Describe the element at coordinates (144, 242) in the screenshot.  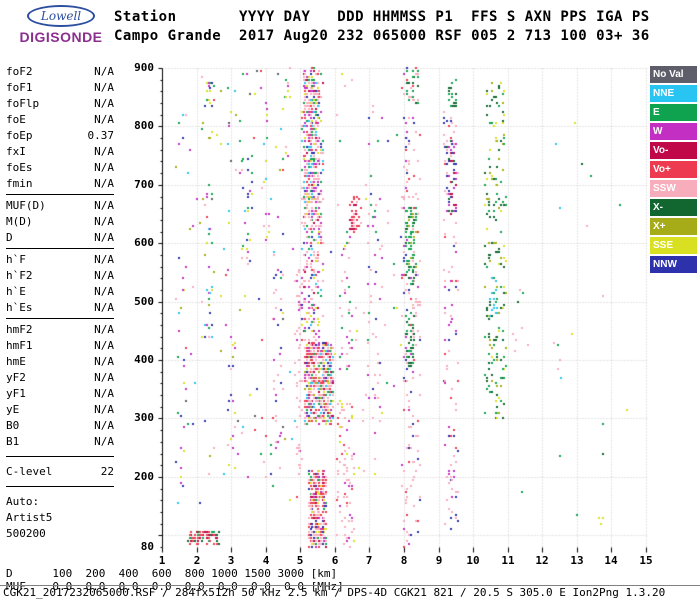
I see `y-tick-label-600: 600` at that location.